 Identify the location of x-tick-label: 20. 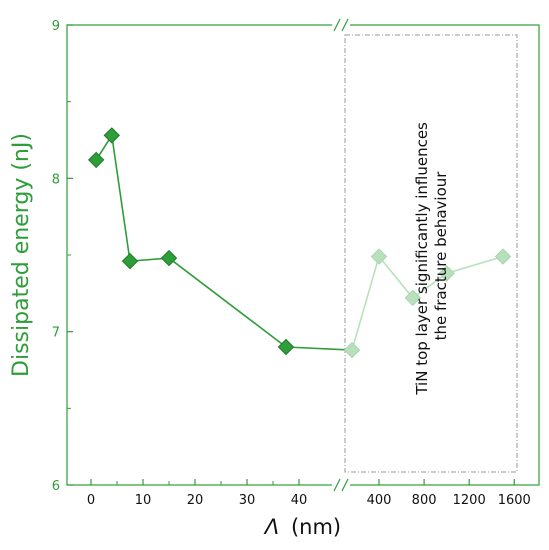
(195, 500).